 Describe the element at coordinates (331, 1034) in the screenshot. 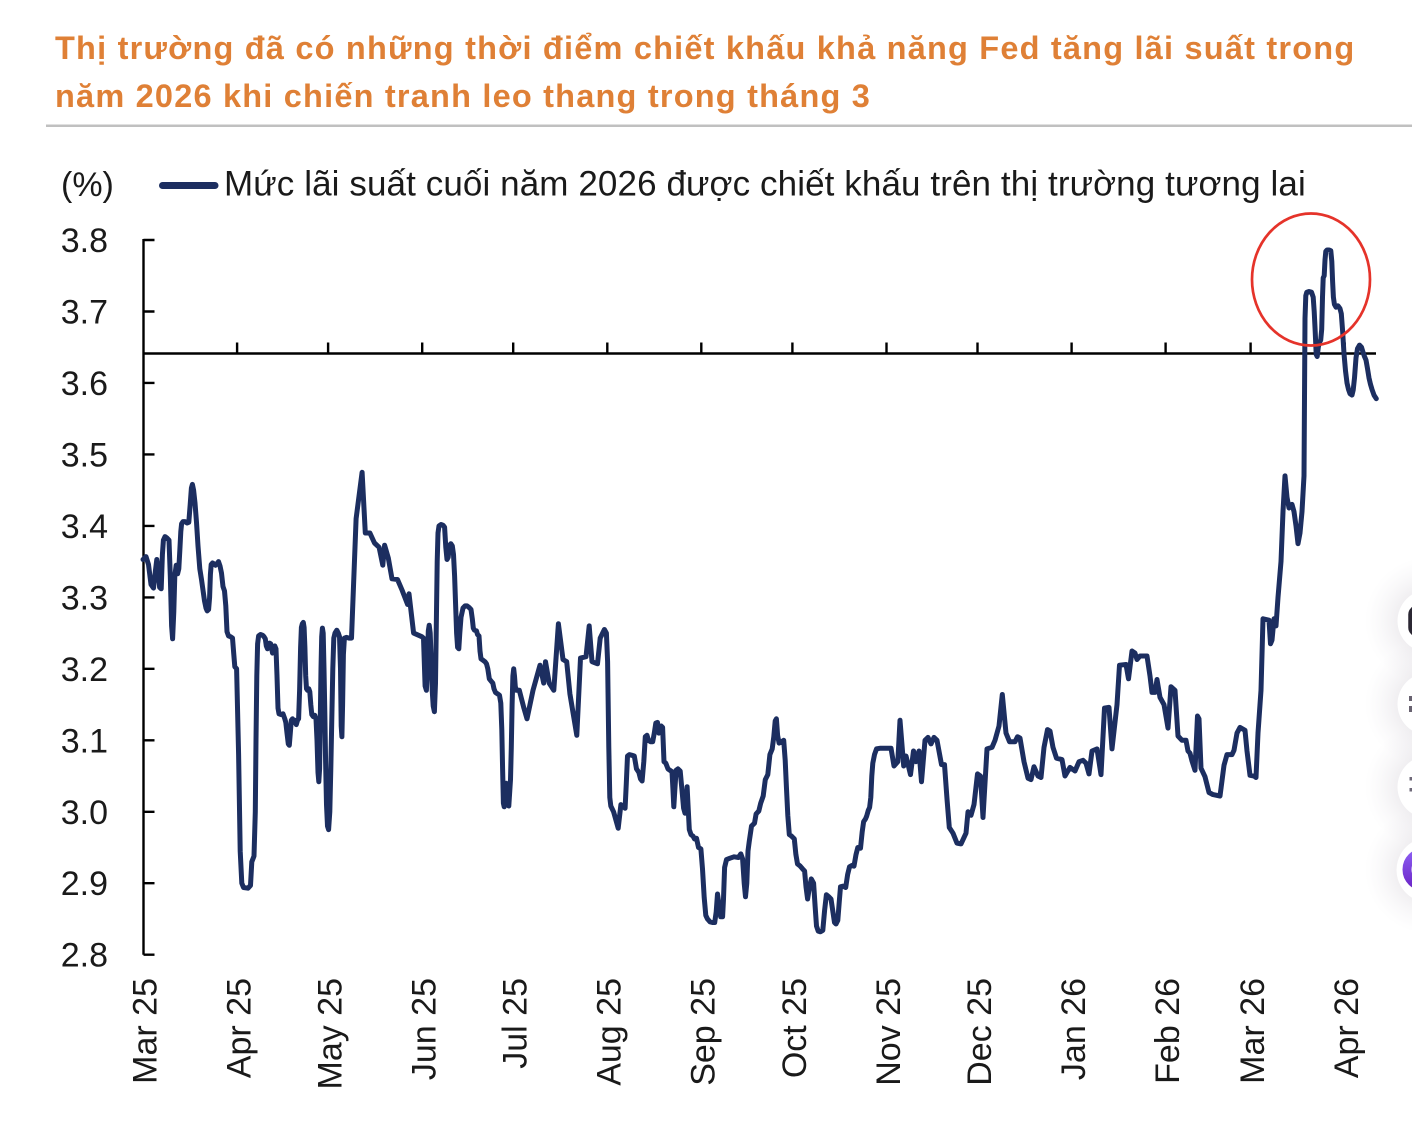

I see `svg-text: May 25` at that location.